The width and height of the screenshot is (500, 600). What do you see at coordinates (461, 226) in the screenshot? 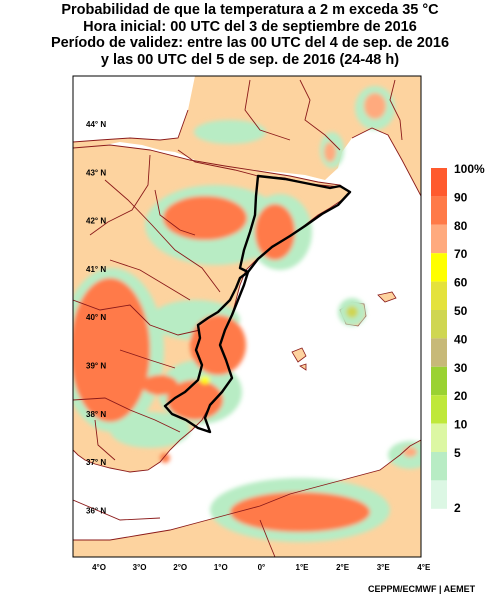
I see `legend-label: 80` at bounding box center [461, 226].